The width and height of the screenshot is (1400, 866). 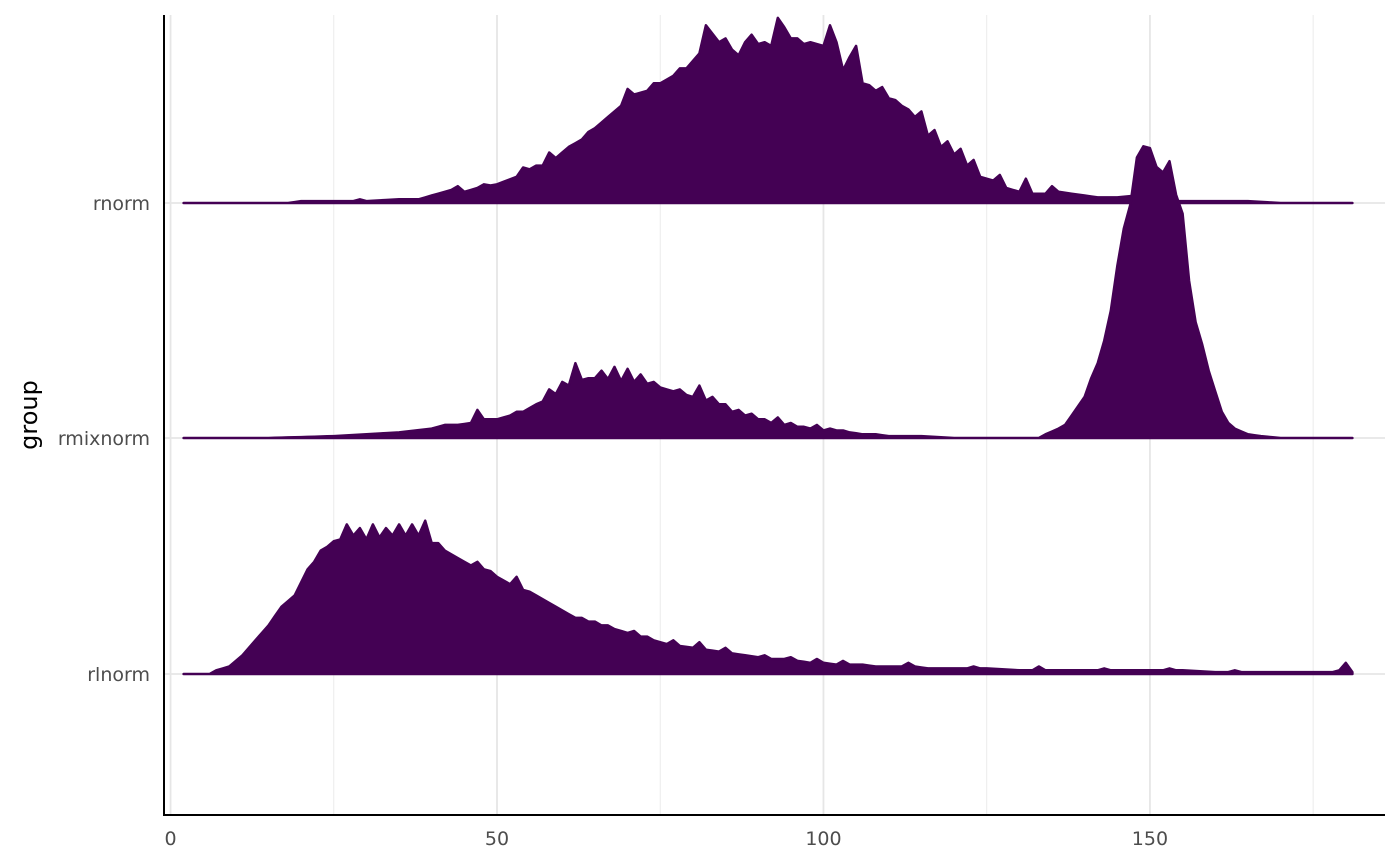 I want to click on y-axis-title: group, so click(x=29, y=415).